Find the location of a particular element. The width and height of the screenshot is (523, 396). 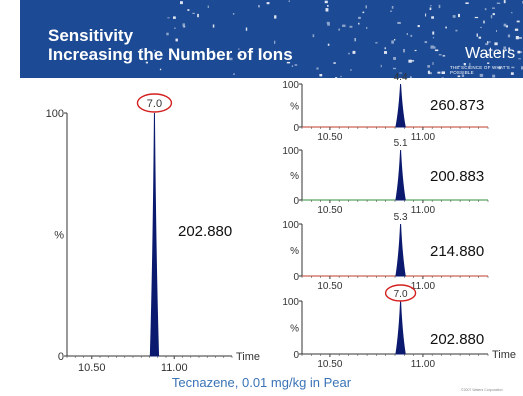

mz-label: 200.883 is located at coordinates (457, 176).